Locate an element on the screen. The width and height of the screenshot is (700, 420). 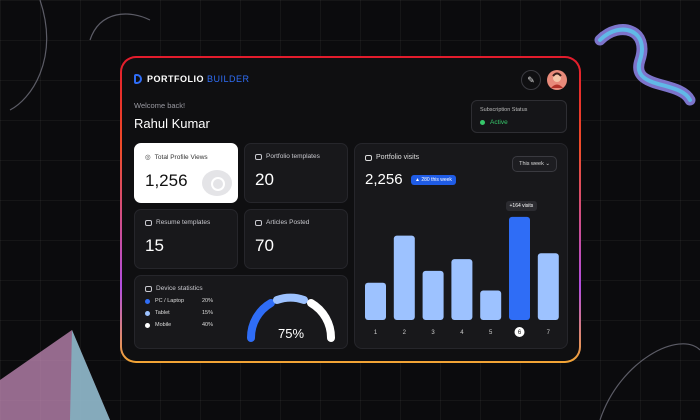
x-tick-label: 7 is located at coordinates (549, 333).